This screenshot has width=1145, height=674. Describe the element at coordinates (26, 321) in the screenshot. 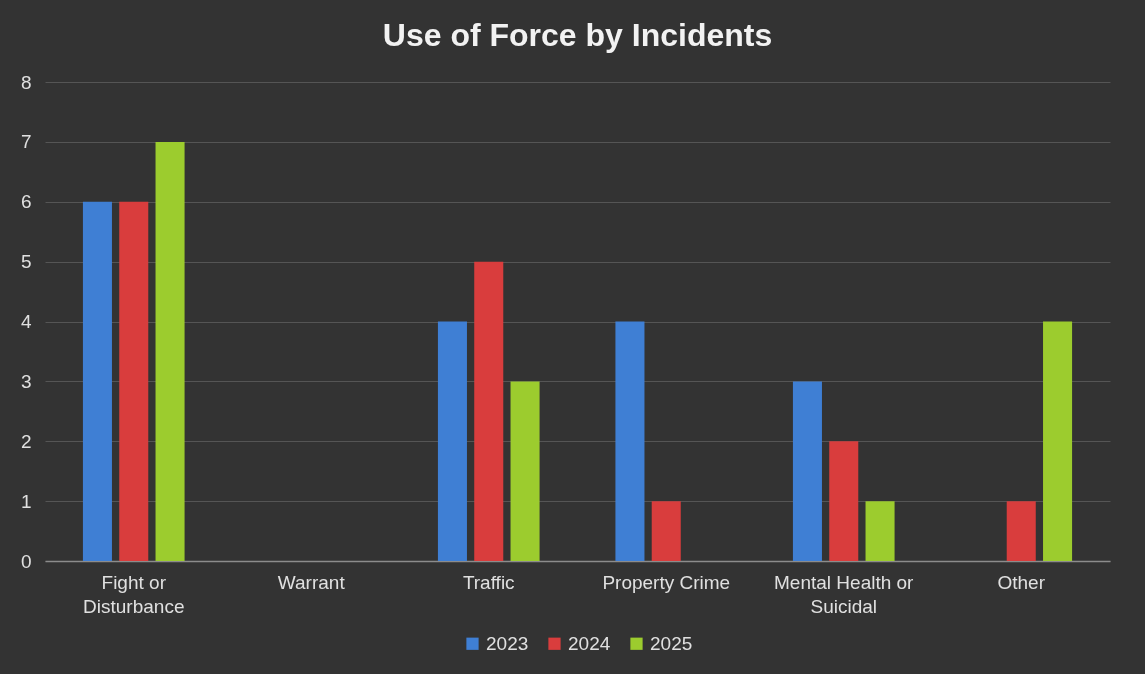

I see `y-tick-label: 4` at that location.